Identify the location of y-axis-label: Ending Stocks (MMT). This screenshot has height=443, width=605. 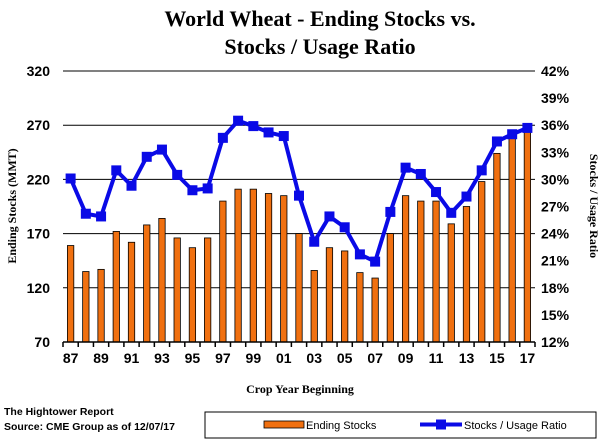
(12, 205).